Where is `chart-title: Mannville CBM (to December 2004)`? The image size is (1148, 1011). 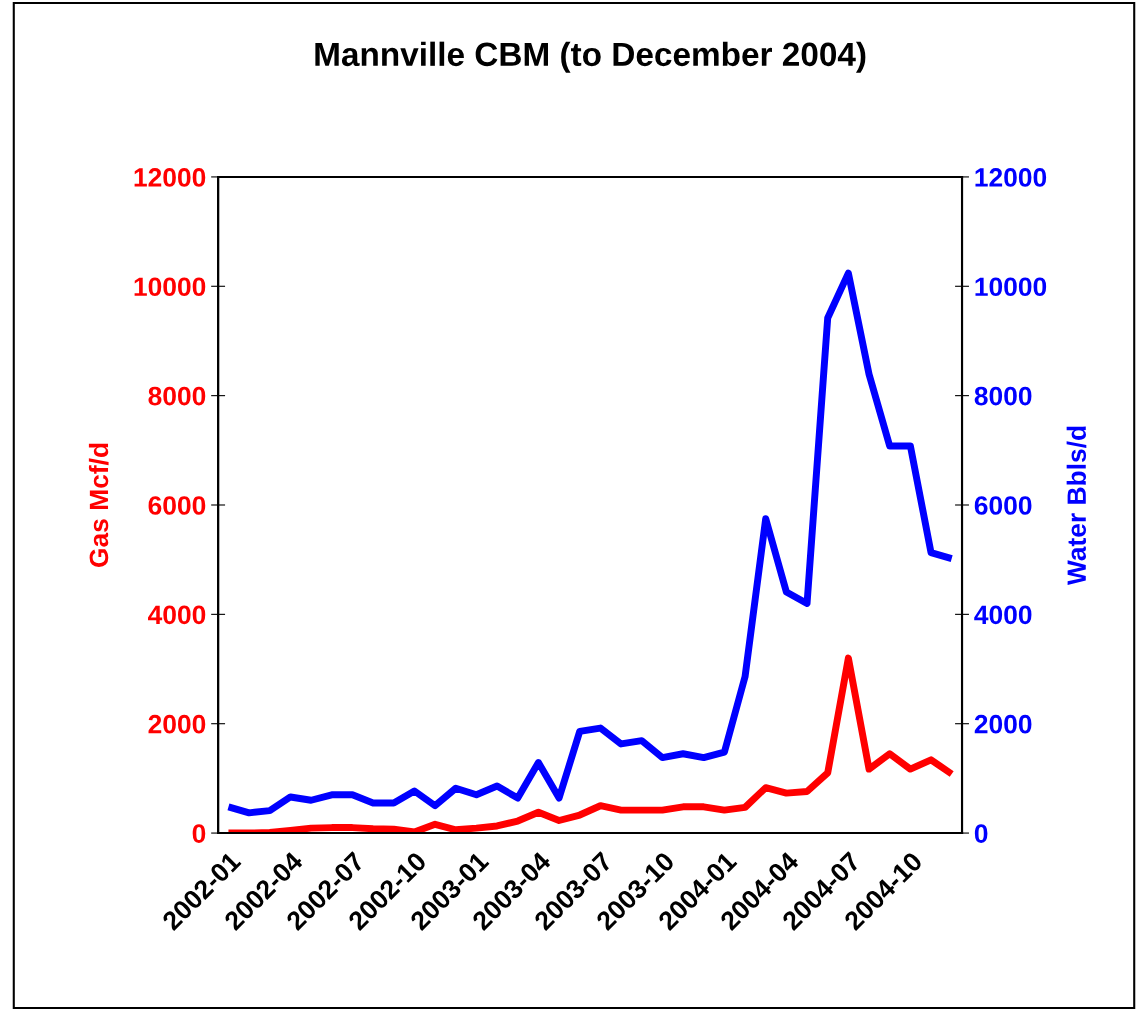
chart-title: Mannville CBM (to December 2004) is located at coordinates (590, 57).